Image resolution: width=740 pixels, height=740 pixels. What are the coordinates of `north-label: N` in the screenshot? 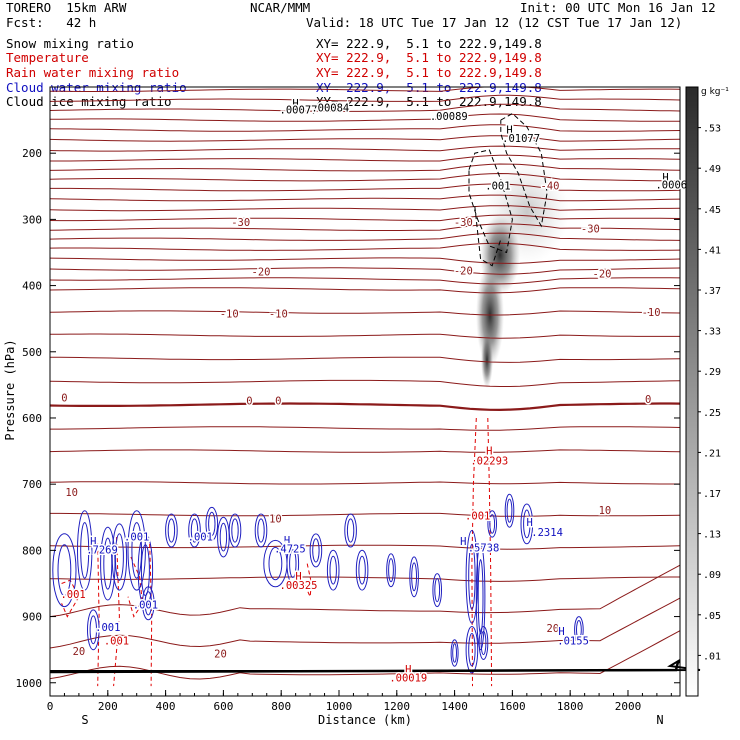 It's located at (659, 720).